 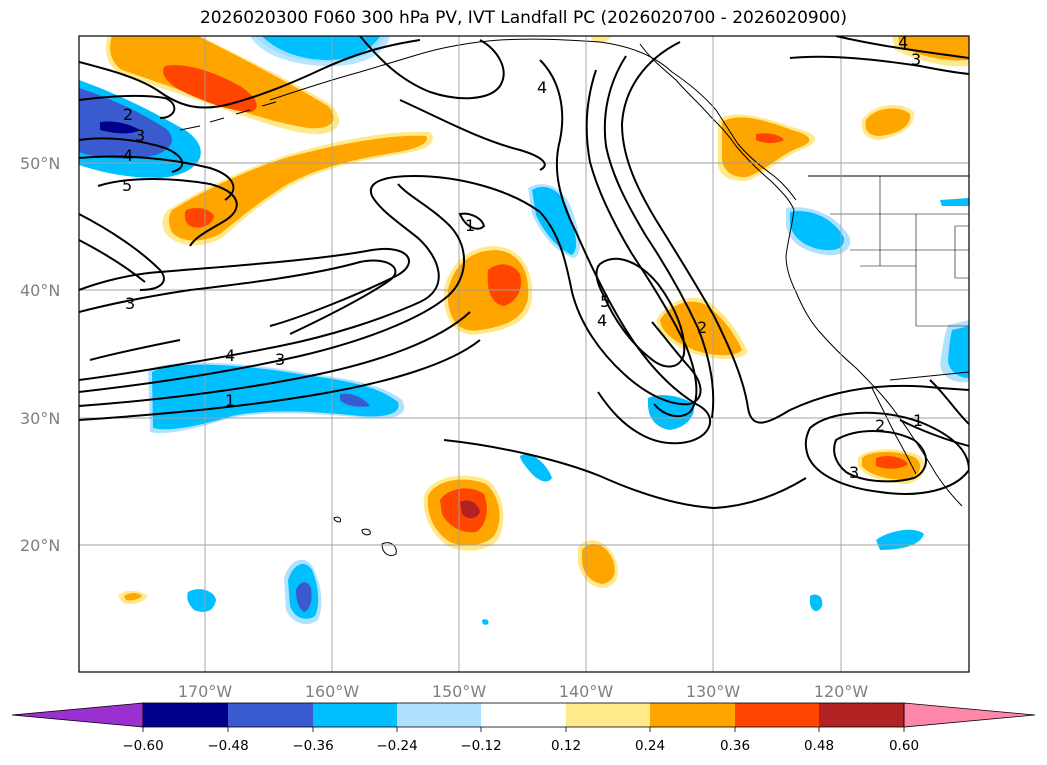 What do you see at coordinates (601, 39) in the screenshot?
I see `shade-yellow-top-mid` at bounding box center [601, 39].